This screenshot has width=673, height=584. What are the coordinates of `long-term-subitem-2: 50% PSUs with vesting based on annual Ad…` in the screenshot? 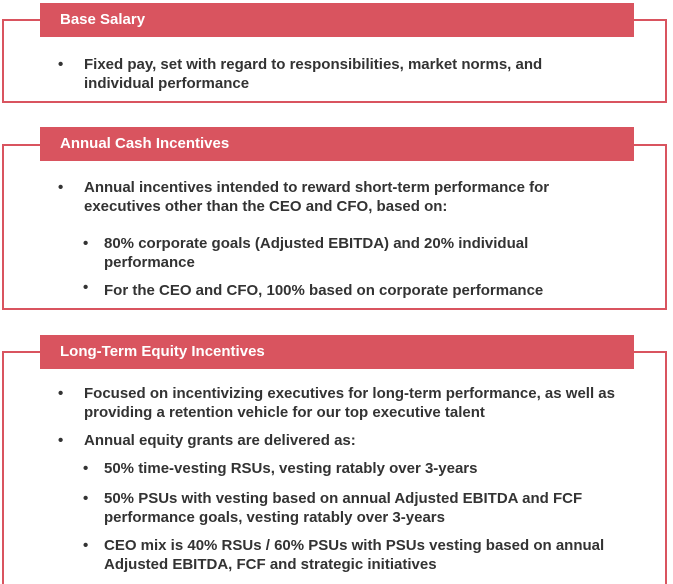 It's located at (343, 508).